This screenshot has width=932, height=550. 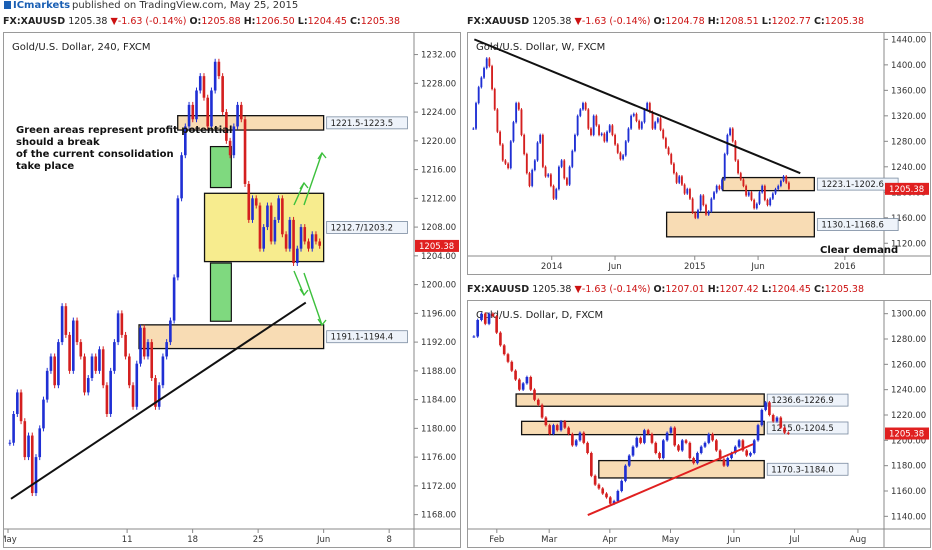 What do you see at coordinates (552, 21) in the screenshot?
I see `last-price: 1205.38` at bounding box center [552, 21].